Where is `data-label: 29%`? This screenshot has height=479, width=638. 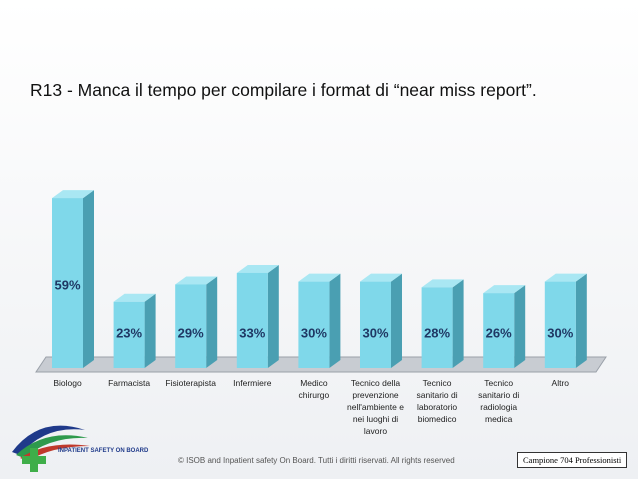
data-label: 29% is located at coordinates (191, 332).